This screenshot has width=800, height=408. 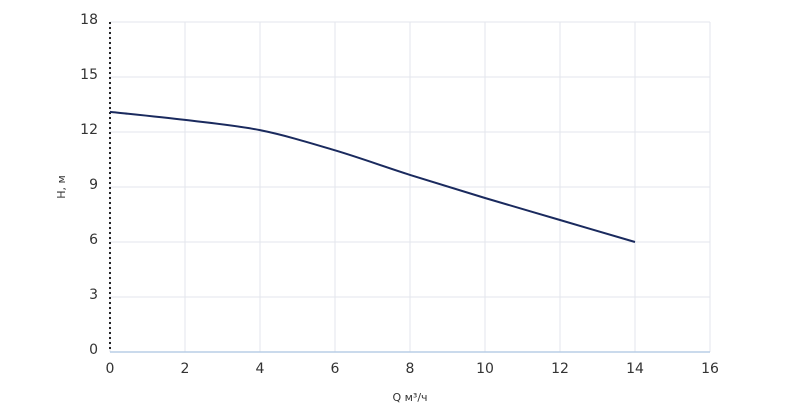 What do you see at coordinates (335, 369) in the screenshot?
I see `x-tick-label: 6` at bounding box center [335, 369].